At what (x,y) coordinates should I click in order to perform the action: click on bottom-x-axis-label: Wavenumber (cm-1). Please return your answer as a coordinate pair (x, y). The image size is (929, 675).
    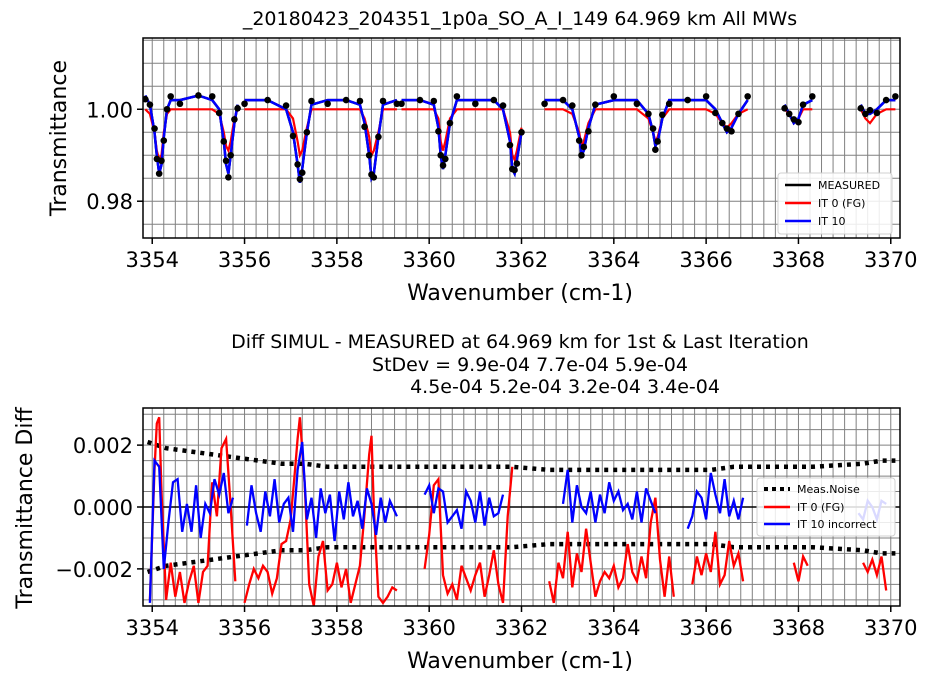
    Looking at the image, I should click on (520, 661).